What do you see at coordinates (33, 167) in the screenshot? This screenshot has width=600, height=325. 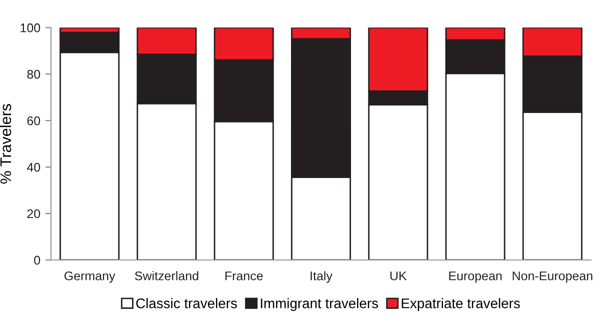 I see `y-tick-label: 40` at bounding box center [33, 167].